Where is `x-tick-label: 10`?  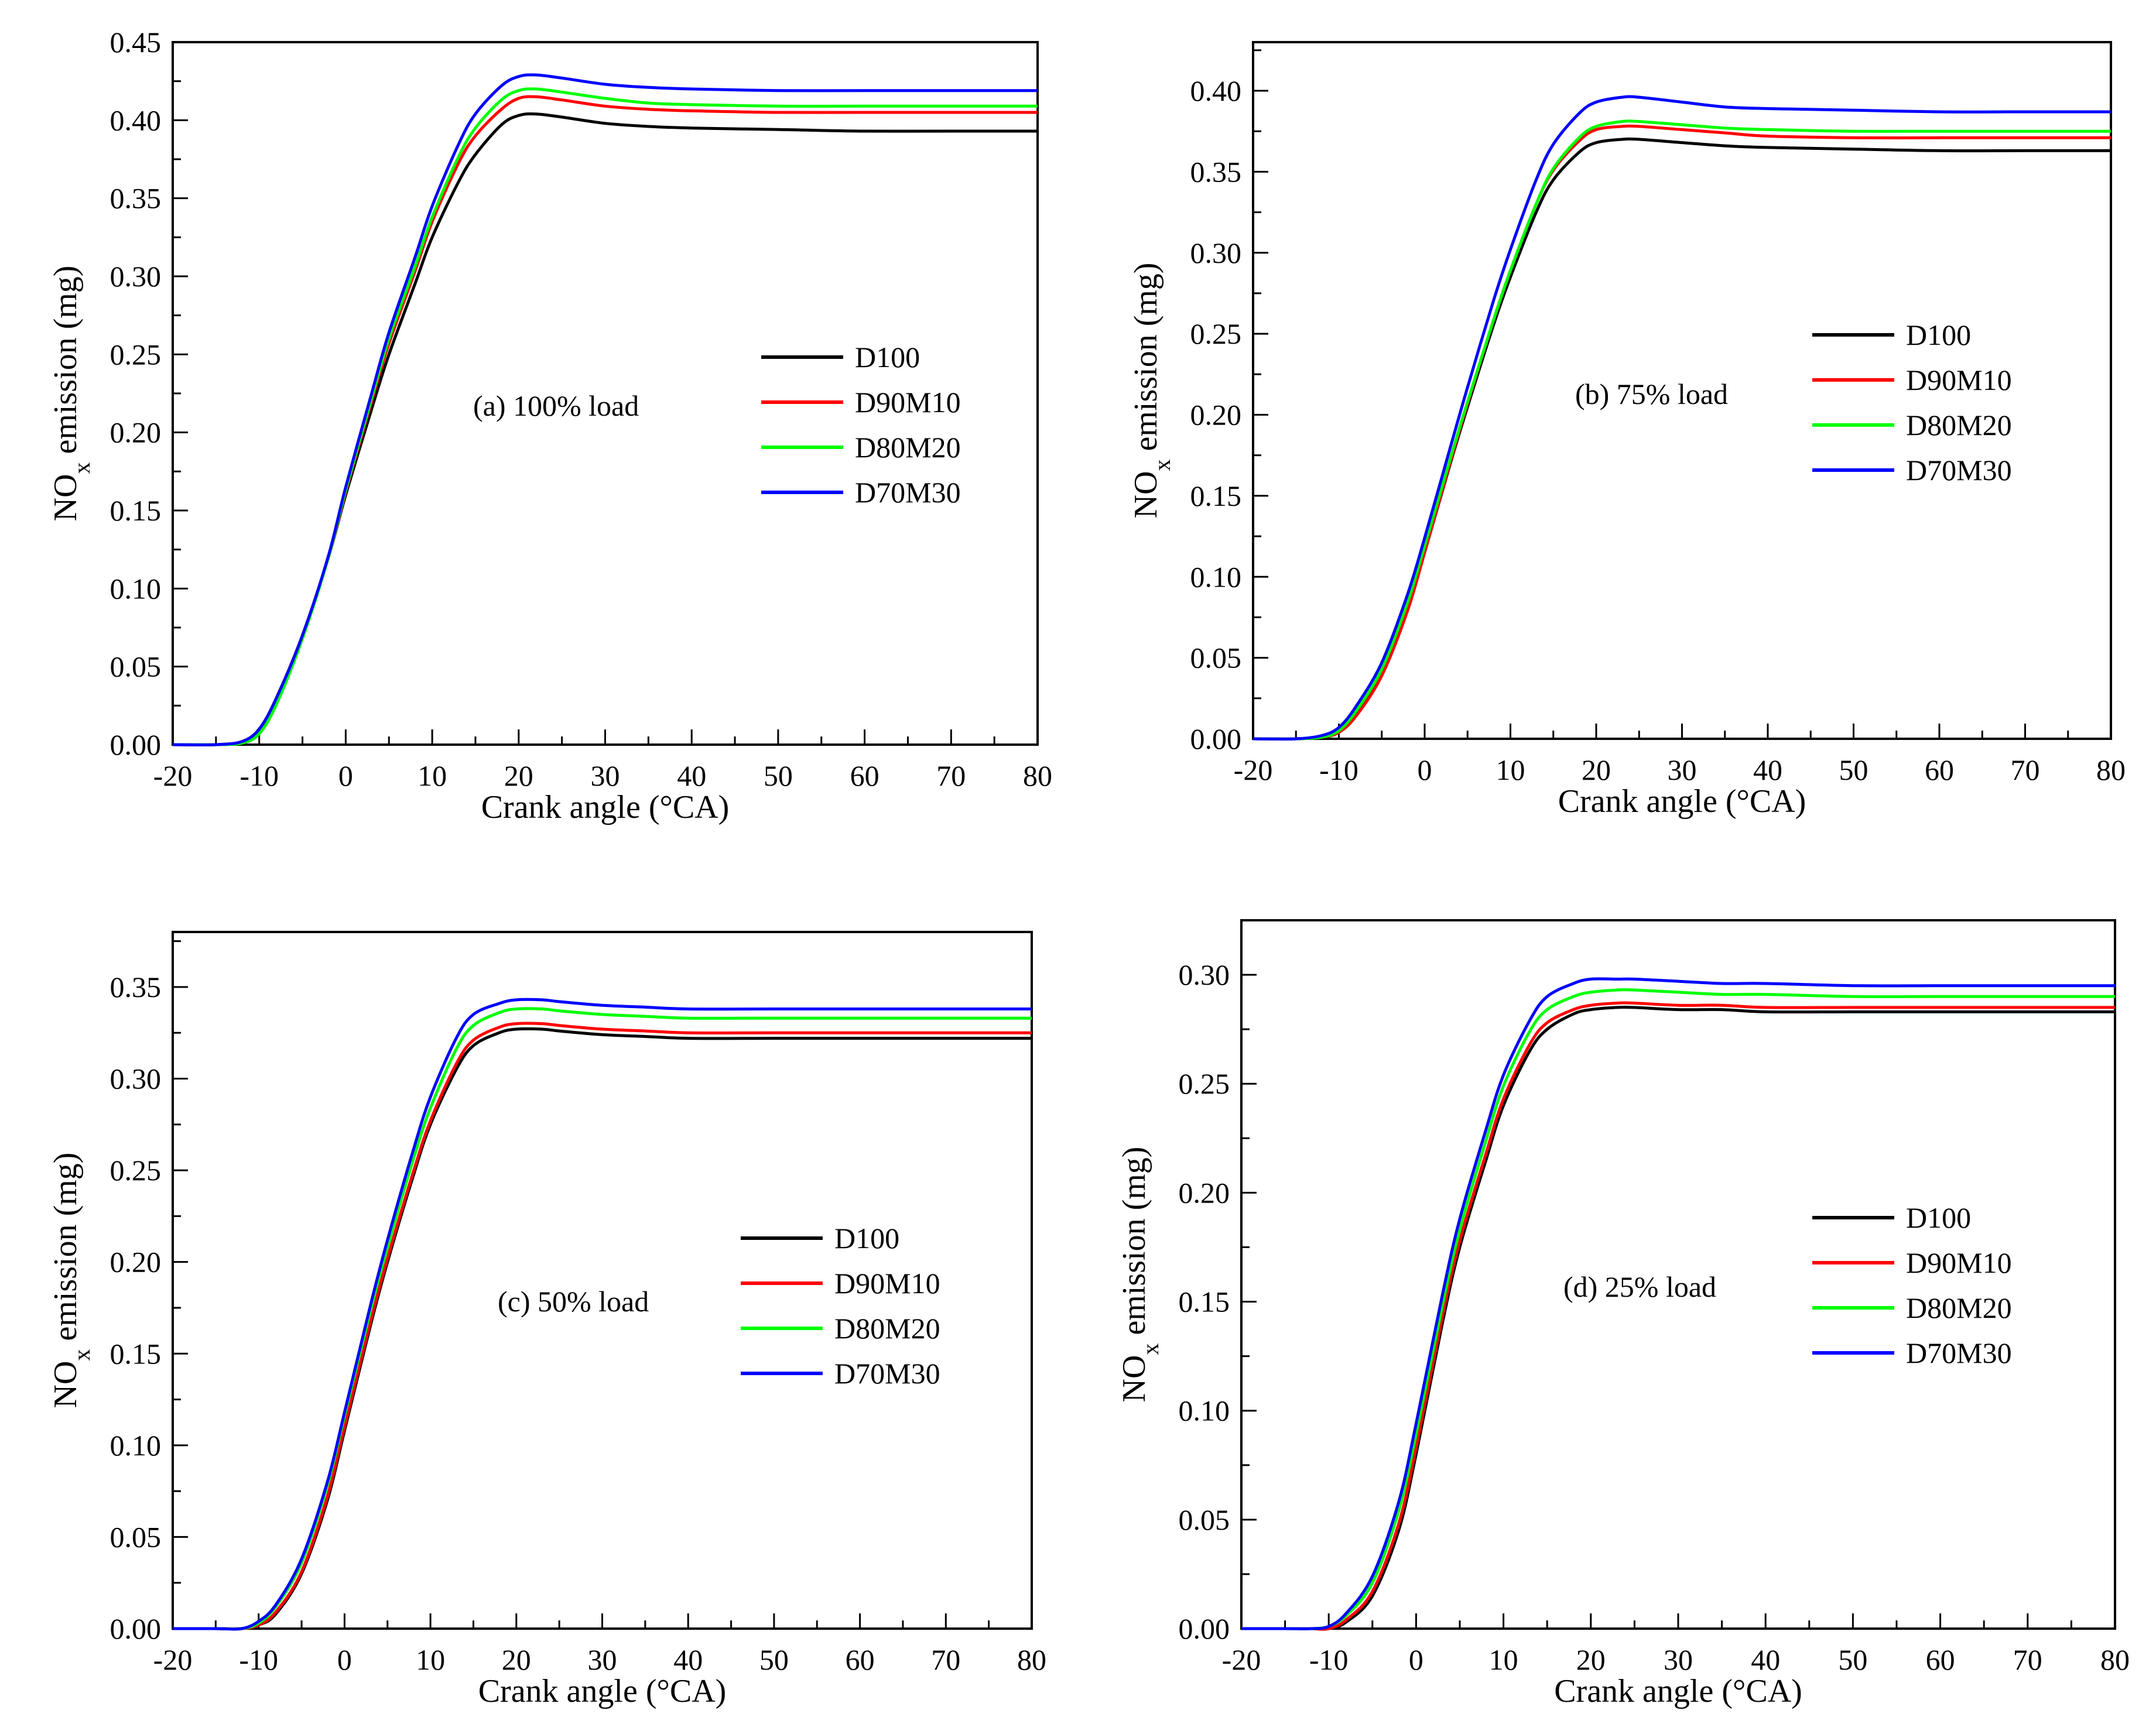 x-tick-label: 10 is located at coordinates (431, 1659).